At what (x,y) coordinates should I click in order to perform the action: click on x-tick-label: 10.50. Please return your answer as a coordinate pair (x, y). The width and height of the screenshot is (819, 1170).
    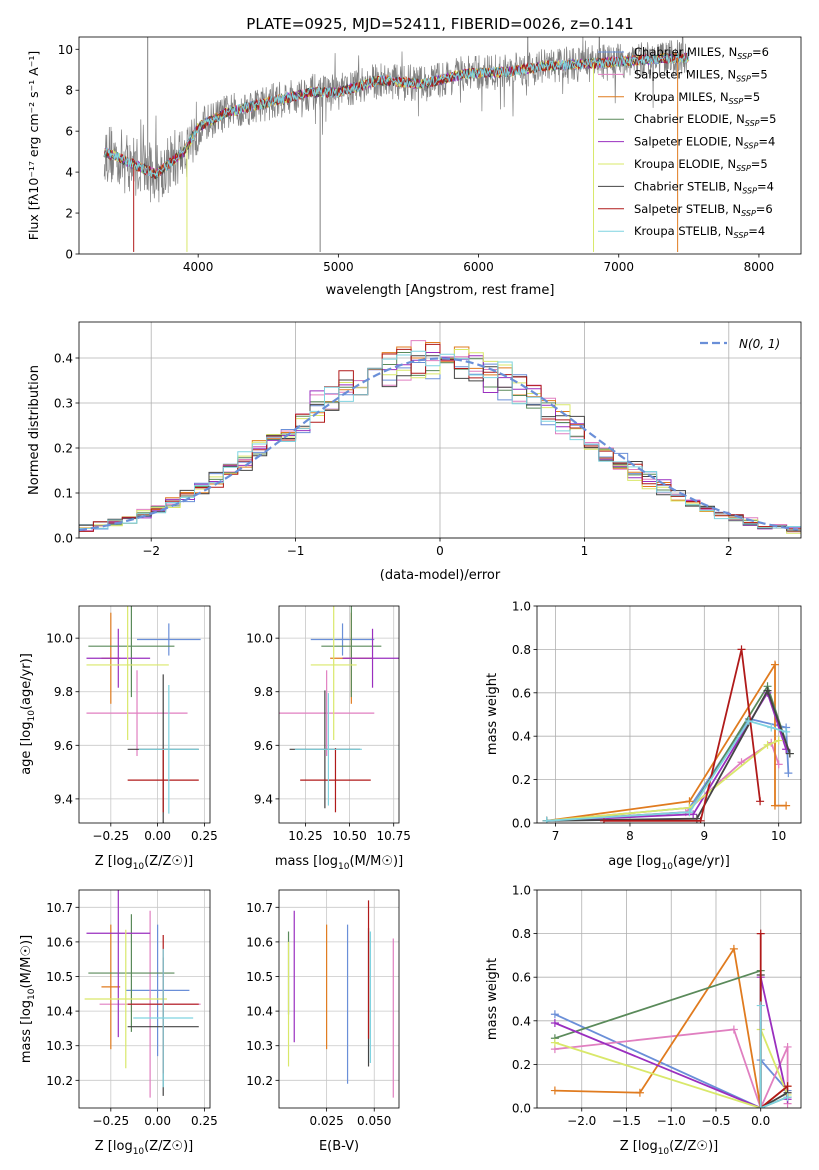
    Looking at the image, I should click on (349, 836).